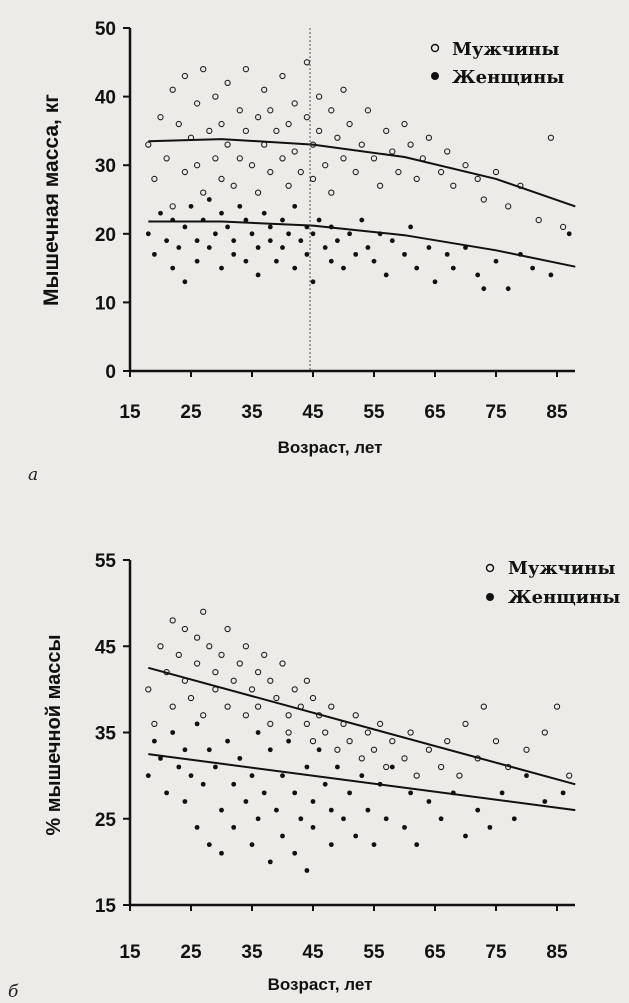  Describe the element at coordinates (313, 952) in the screenshot. I see `x-tick-label: 45` at that location.